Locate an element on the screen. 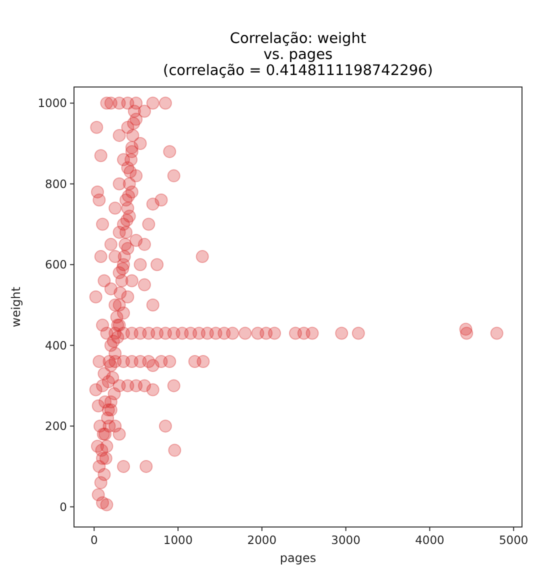 The width and height of the screenshot is (537, 568). x-tick-label: 2000 is located at coordinates (262, 540).